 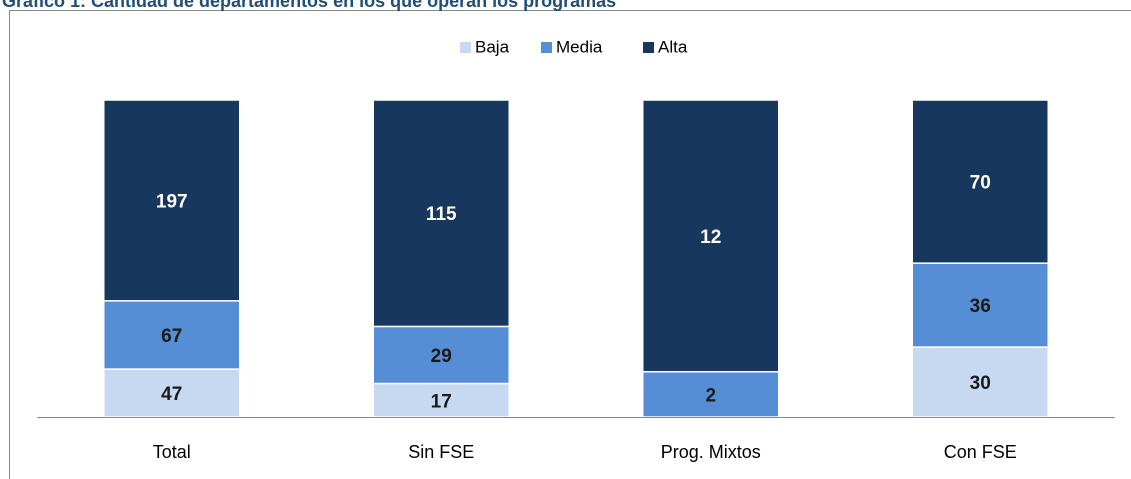 I want to click on data-label: 47, so click(x=171, y=394).